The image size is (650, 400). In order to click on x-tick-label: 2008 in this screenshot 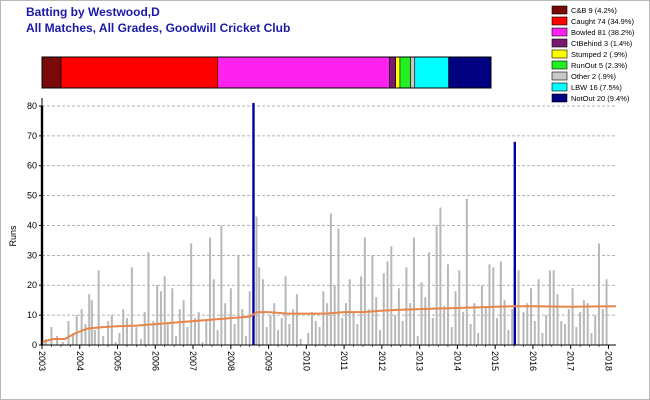, I will do `click(231, 361)`.